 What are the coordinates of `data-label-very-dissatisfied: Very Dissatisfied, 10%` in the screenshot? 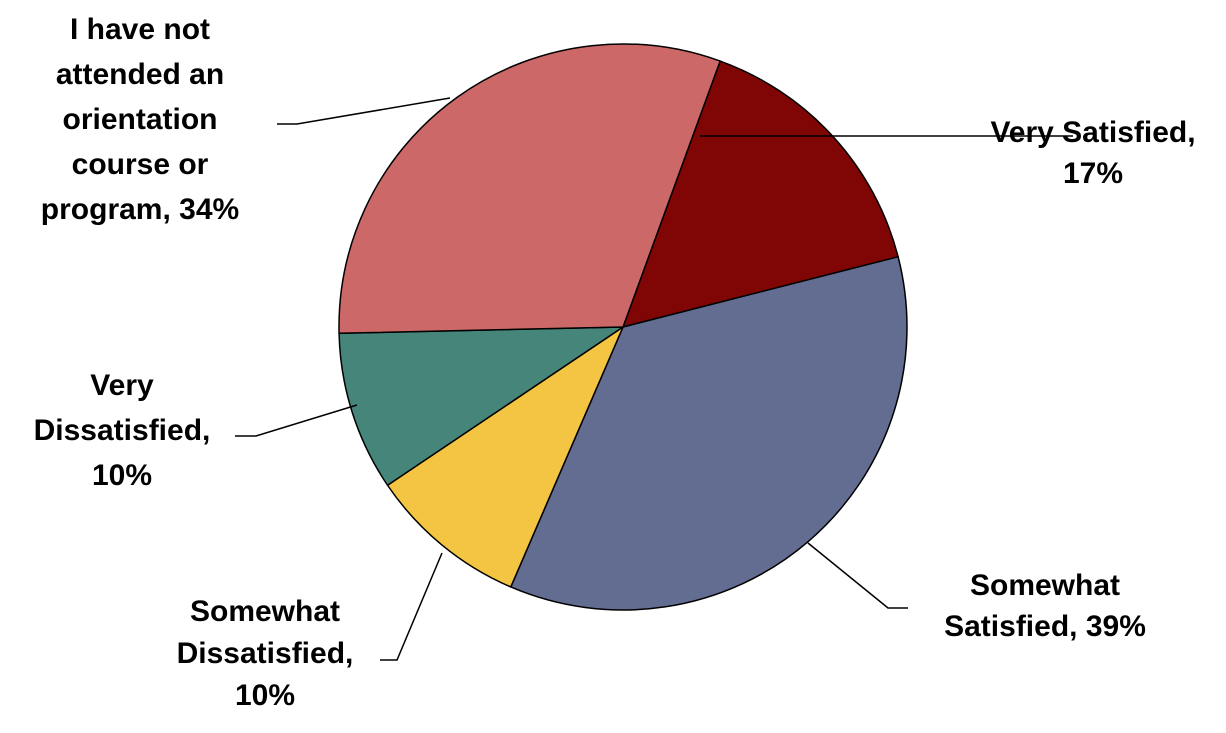 It's located at (122, 430).